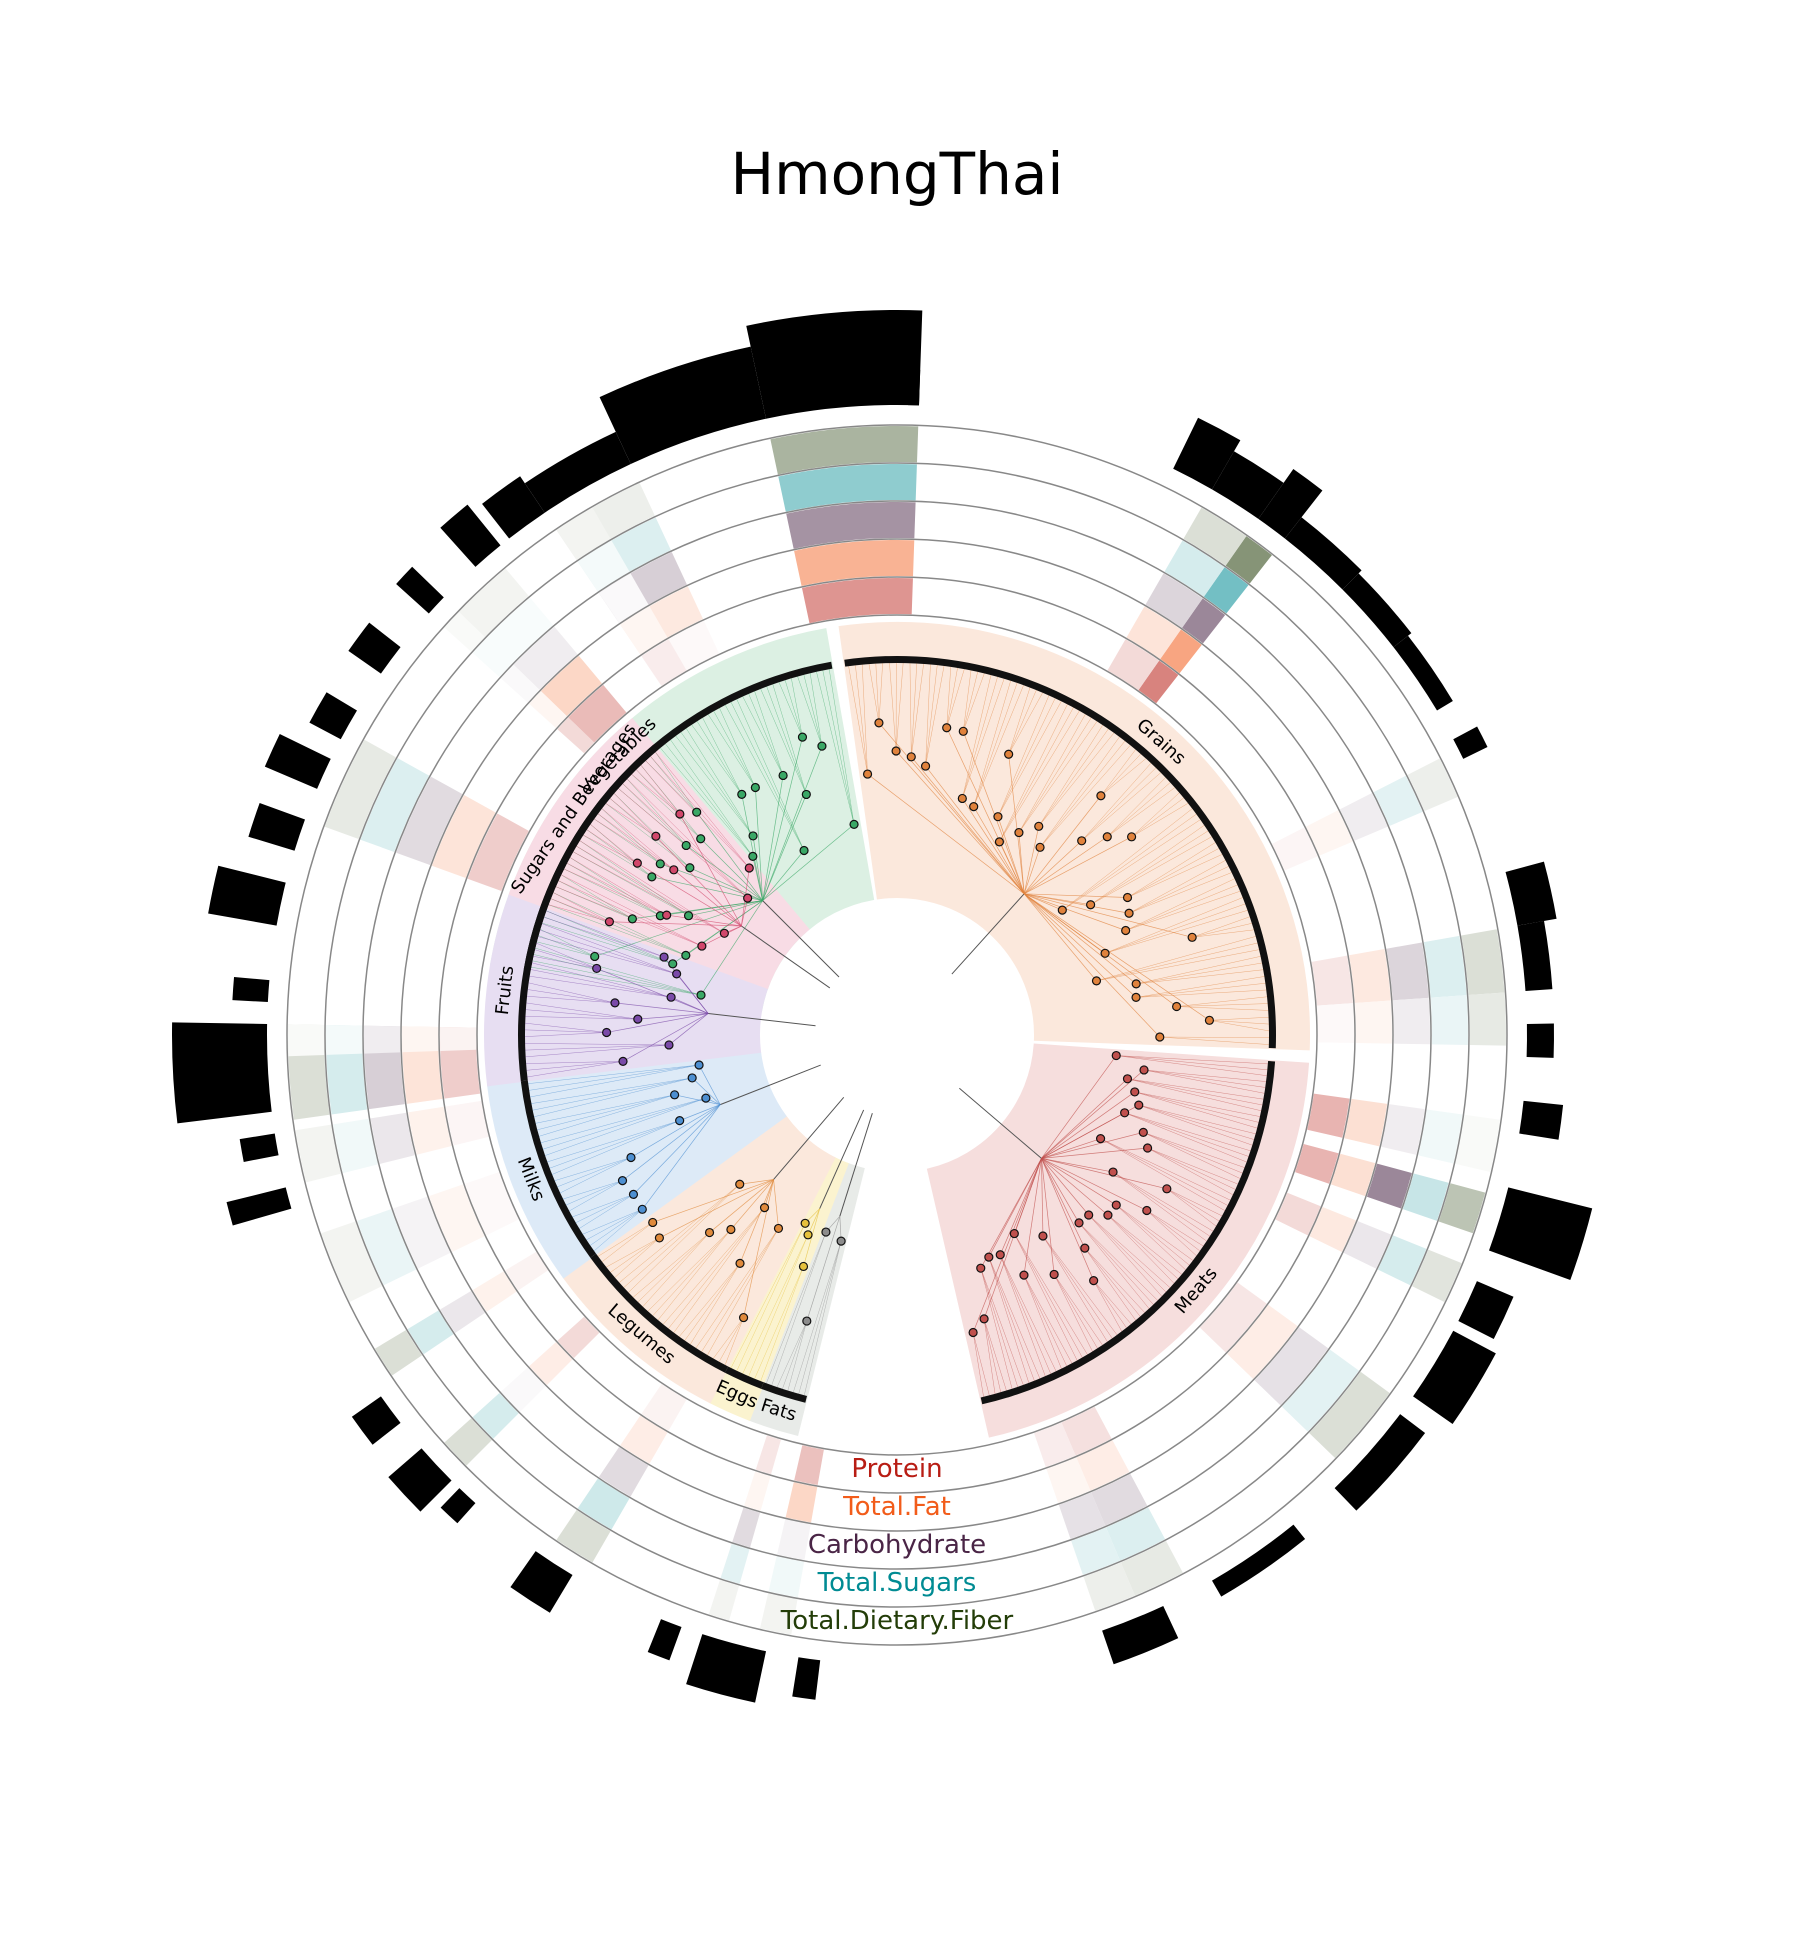 This screenshot has width=1794, height=1937. What do you see at coordinates (896, 1469) in the screenshot?
I see `ring-label-protein: Protein` at bounding box center [896, 1469].